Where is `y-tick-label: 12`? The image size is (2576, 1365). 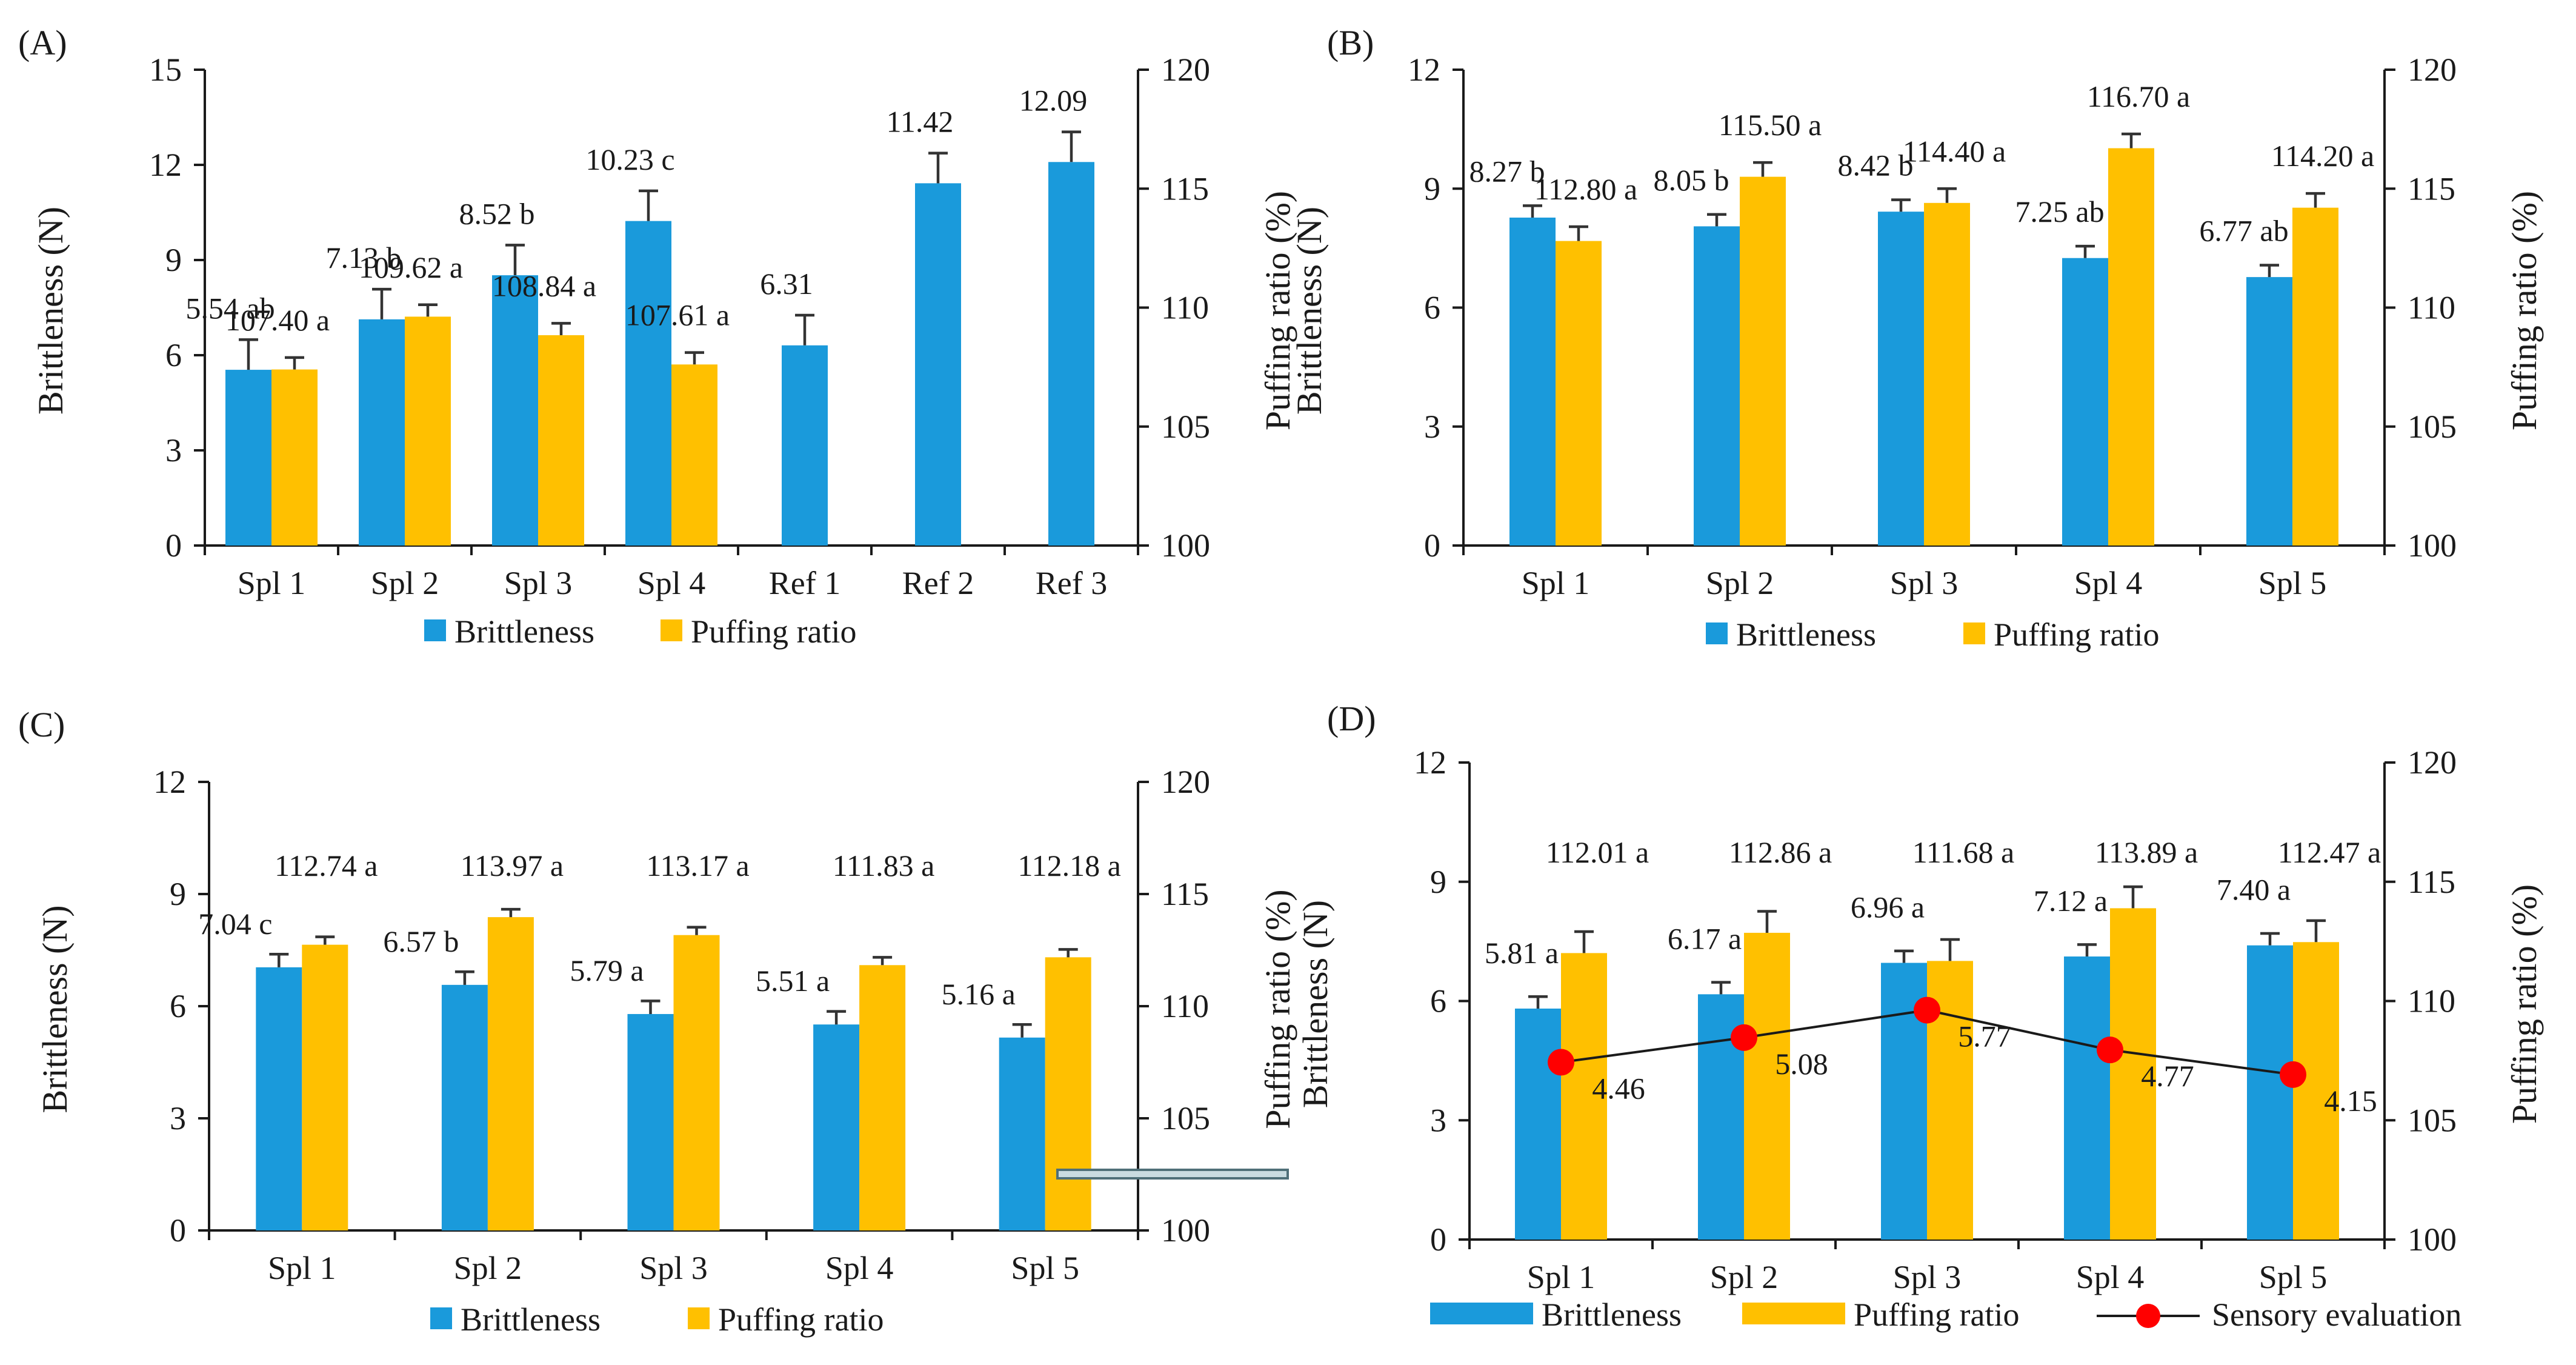 y-tick-label: 12 is located at coordinates (1424, 70).